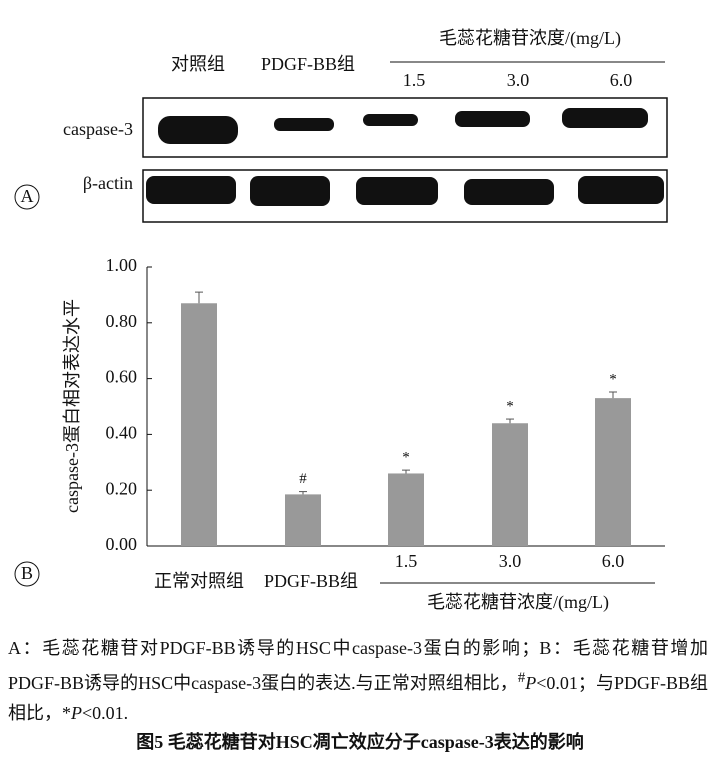 This screenshot has height=775, width=720. Describe the element at coordinates (360, 742) in the screenshot. I see `figure-title: 图5 毛蕊花糖苷对HSC凋亡效应分子caspase-3表达的影响` at that location.